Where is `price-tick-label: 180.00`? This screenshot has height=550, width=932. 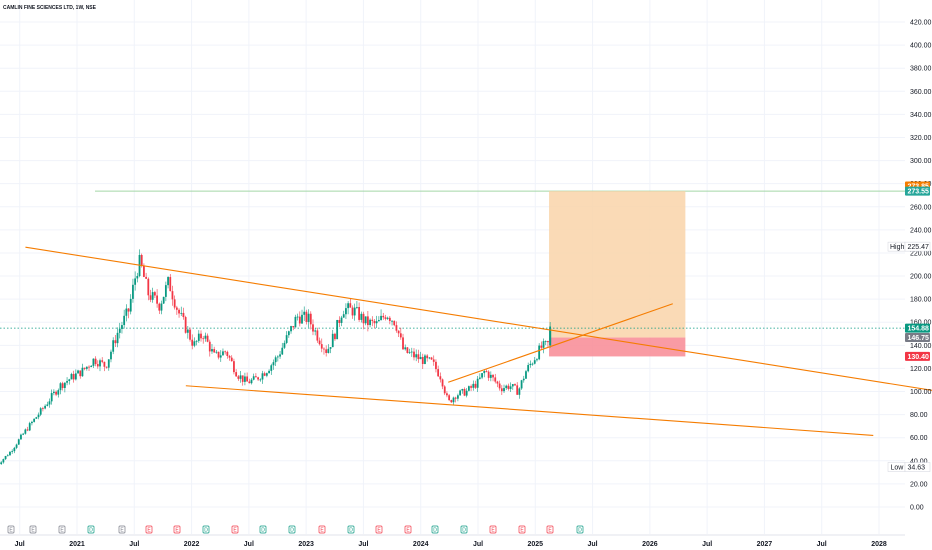
price-tick-label: 180.00 is located at coordinates (921, 300).